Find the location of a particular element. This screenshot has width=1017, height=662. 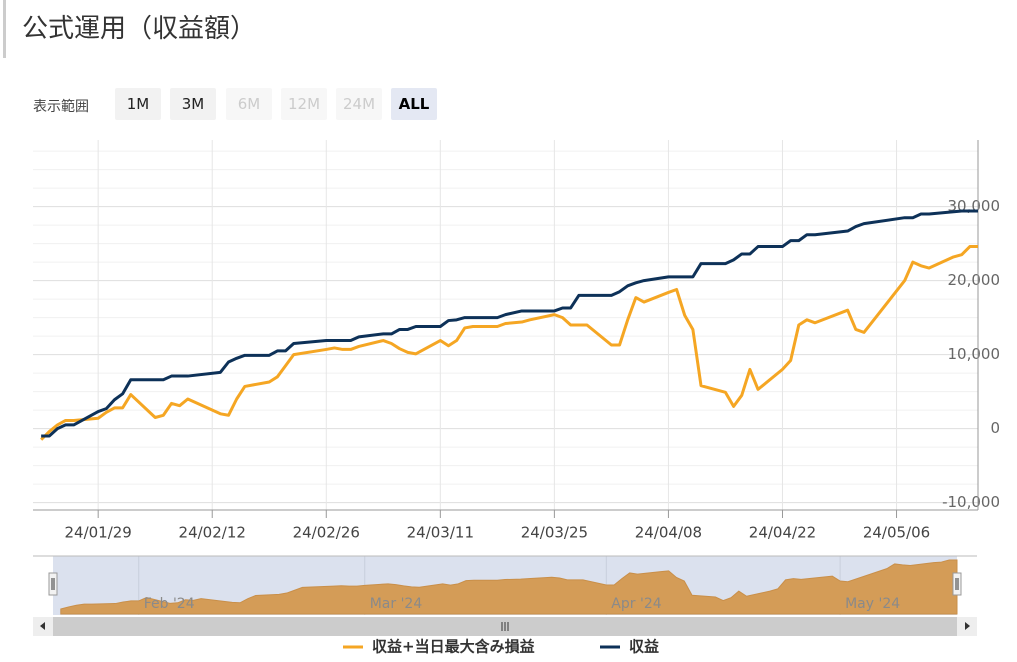

y-tick-label: 0 is located at coordinates (995, 428).